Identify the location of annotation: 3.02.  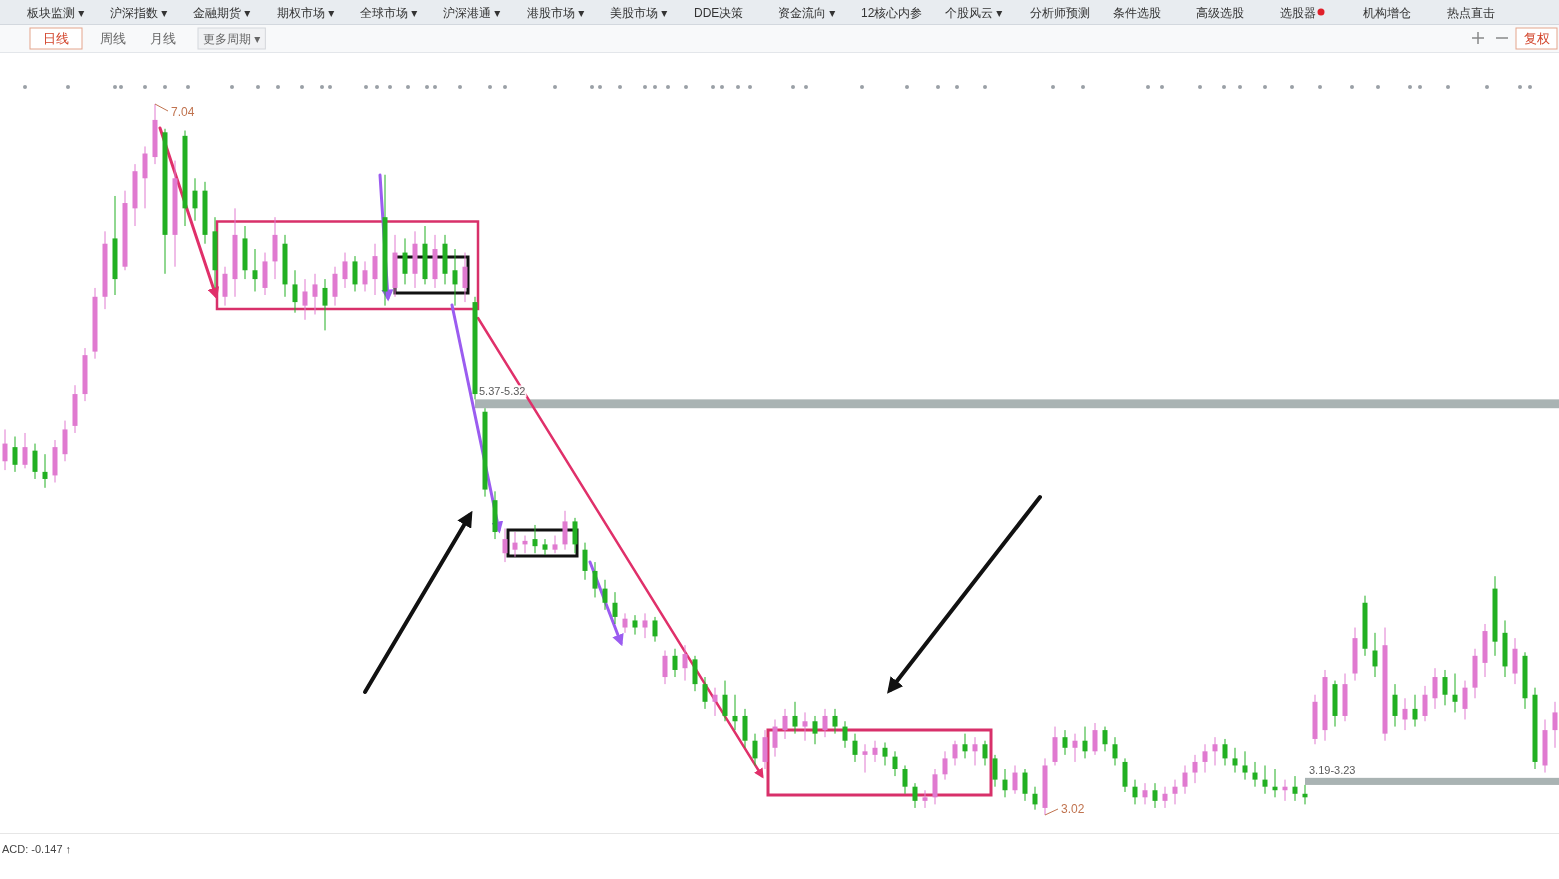
(1073, 809).